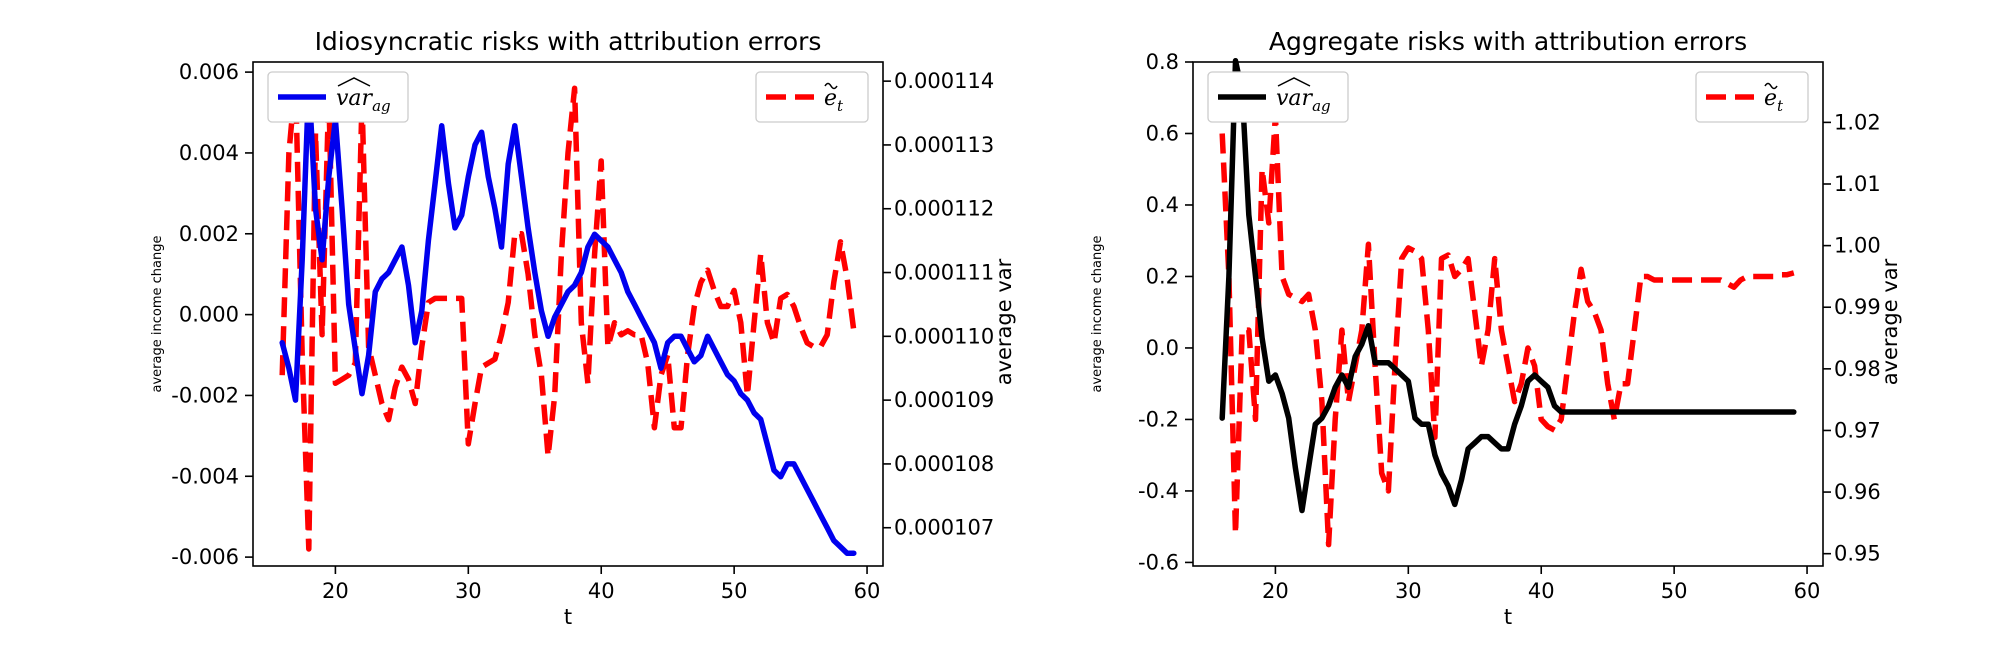 The height and width of the screenshot is (648, 2016). Describe the element at coordinates (1158, 419) in the screenshot. I see `y-tick-label-left: -0.2` at that location.